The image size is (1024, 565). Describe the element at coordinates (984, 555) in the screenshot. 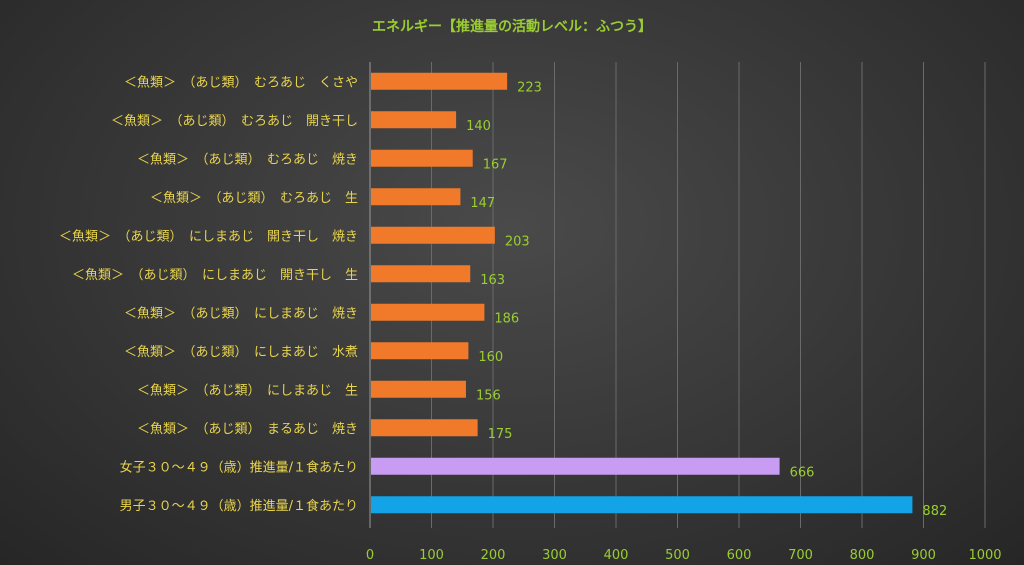

I see `x-tick-label: 1000` at that location.